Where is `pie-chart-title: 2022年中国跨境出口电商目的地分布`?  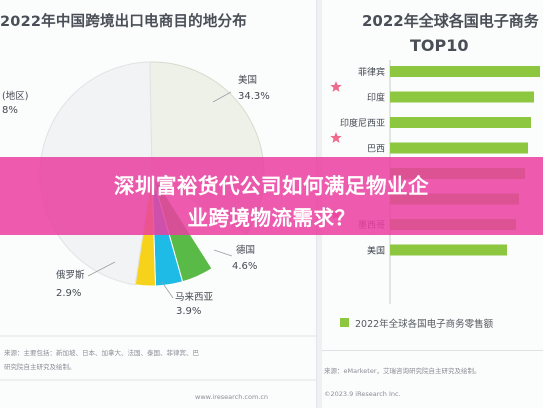
pie-chart-title: 2022年中国跨境出口电商目的地分布 is located at coordinates (123, 22).